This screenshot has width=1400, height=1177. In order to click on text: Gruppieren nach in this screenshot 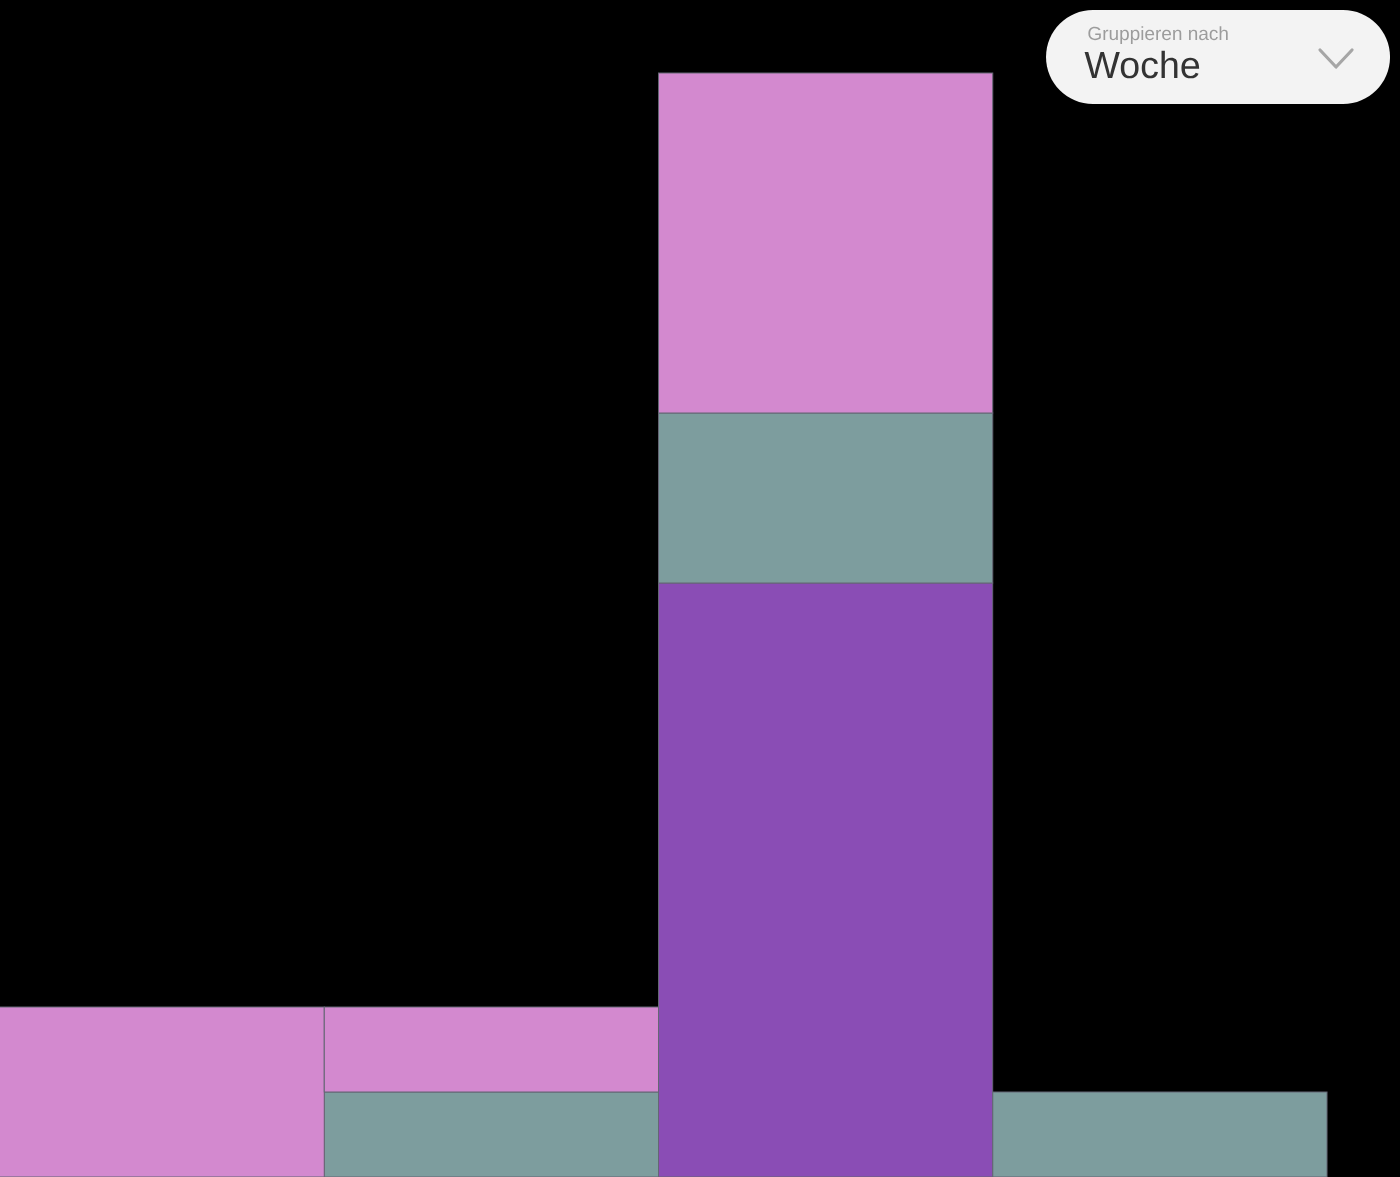, I will do `click(1158, 35)`.